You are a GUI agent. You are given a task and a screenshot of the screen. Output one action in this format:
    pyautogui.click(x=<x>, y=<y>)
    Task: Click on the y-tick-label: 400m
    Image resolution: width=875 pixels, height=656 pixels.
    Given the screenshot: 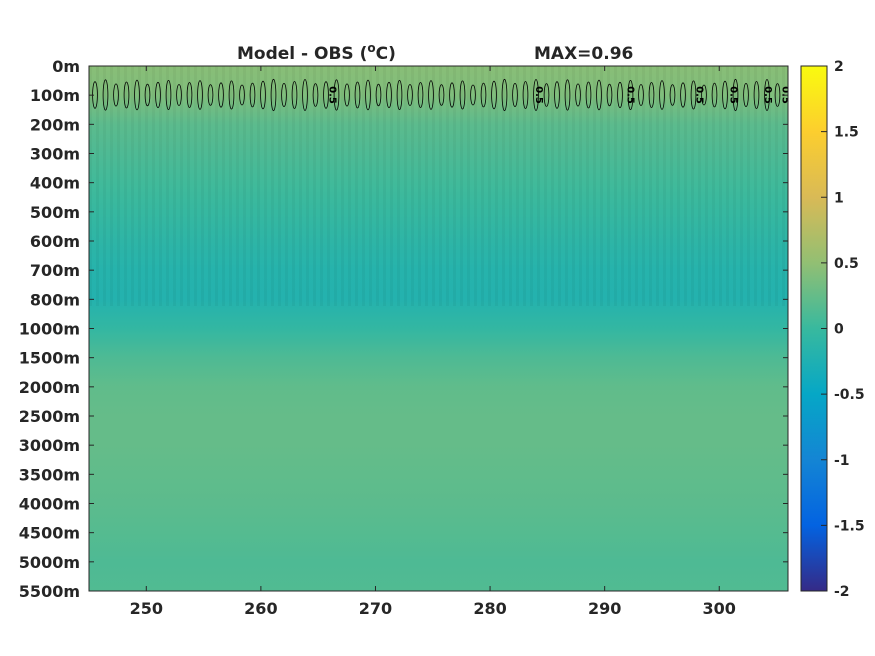 What is the action you would take?
    pyautogui.click(x=55, y=183)
    